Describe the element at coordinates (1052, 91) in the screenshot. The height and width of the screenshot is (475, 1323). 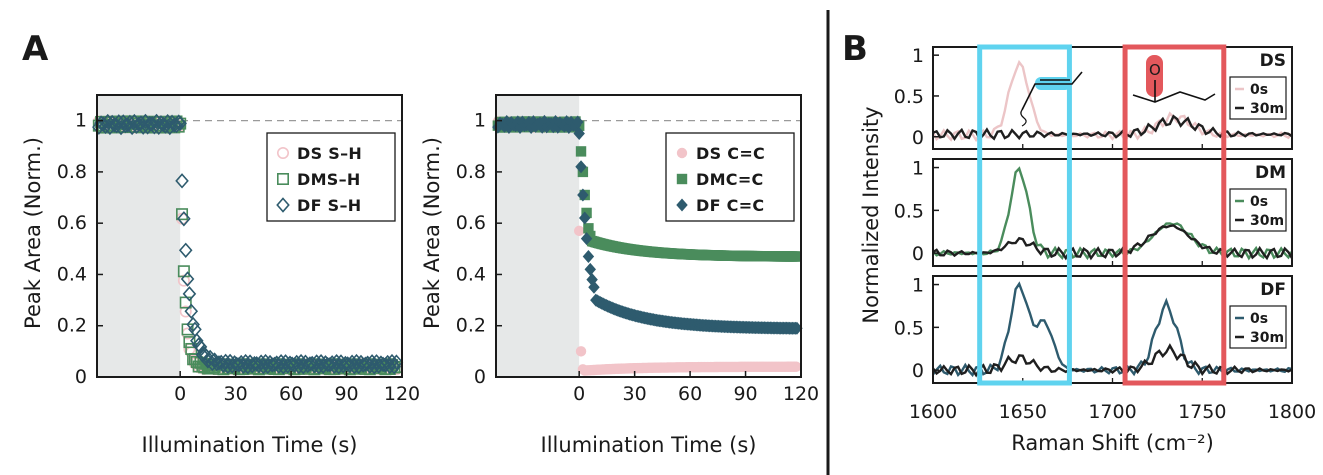
I see `bond-line` at that location.